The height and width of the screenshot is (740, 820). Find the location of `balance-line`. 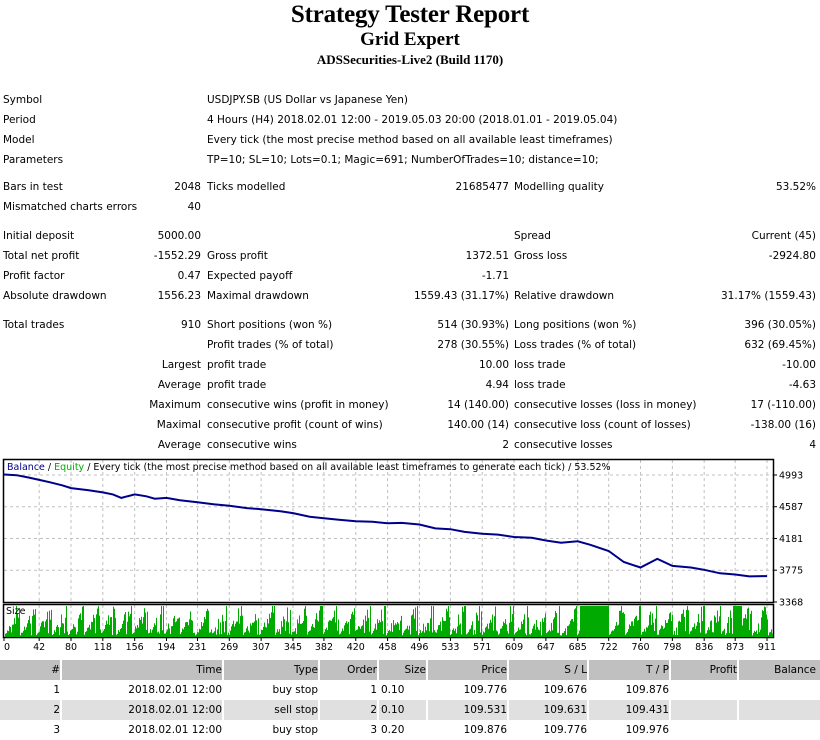

balance-line is located at coordinates (385, 525).